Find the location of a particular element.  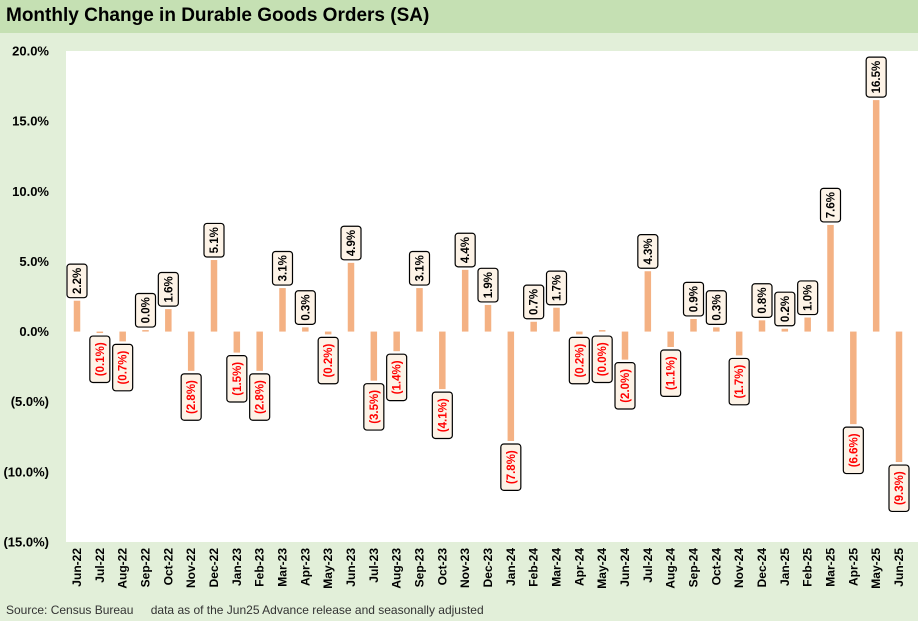

data-label-text: (7.8%) is located at coordinates (512, 467).